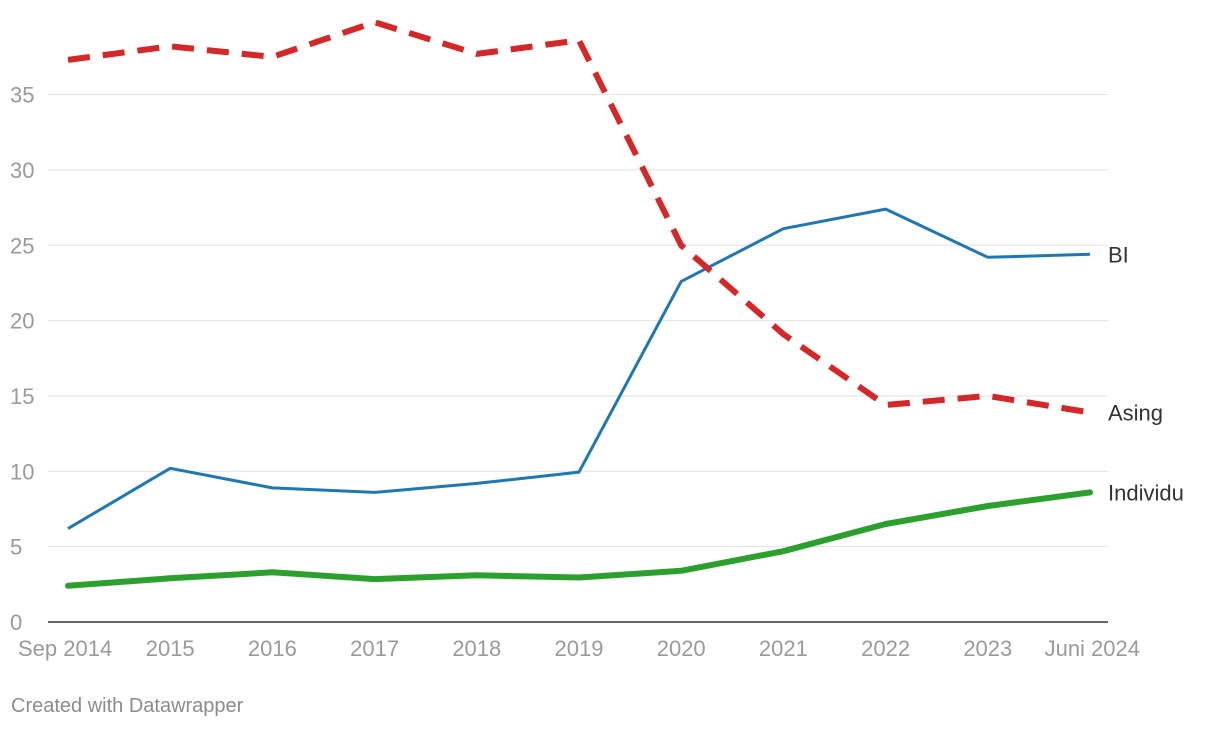  Describe the element at coordinates (22, 95) in the screenshot. I see `y-tick-label-35: 35` at that location.